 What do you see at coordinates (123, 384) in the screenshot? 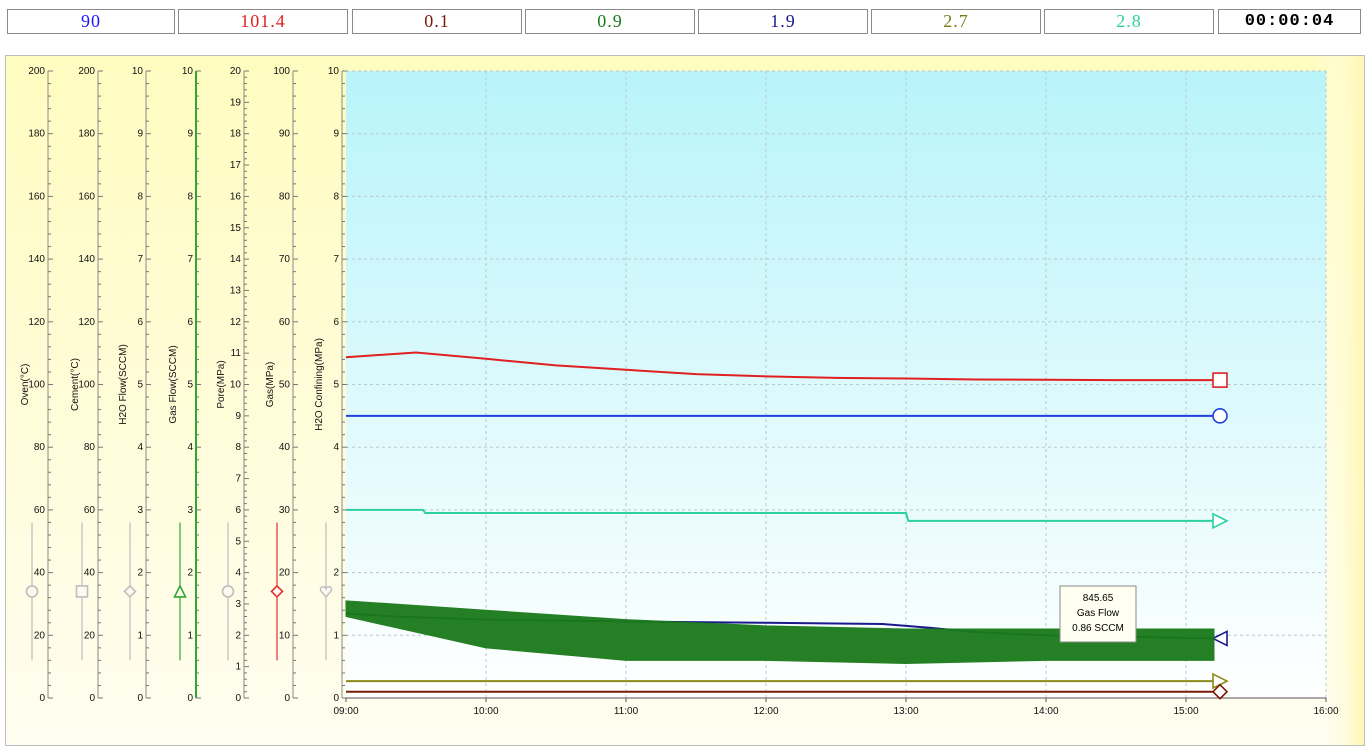
I see `value-axis-label: H2O Flow(SCCM)` at bounding box center [123, 384].